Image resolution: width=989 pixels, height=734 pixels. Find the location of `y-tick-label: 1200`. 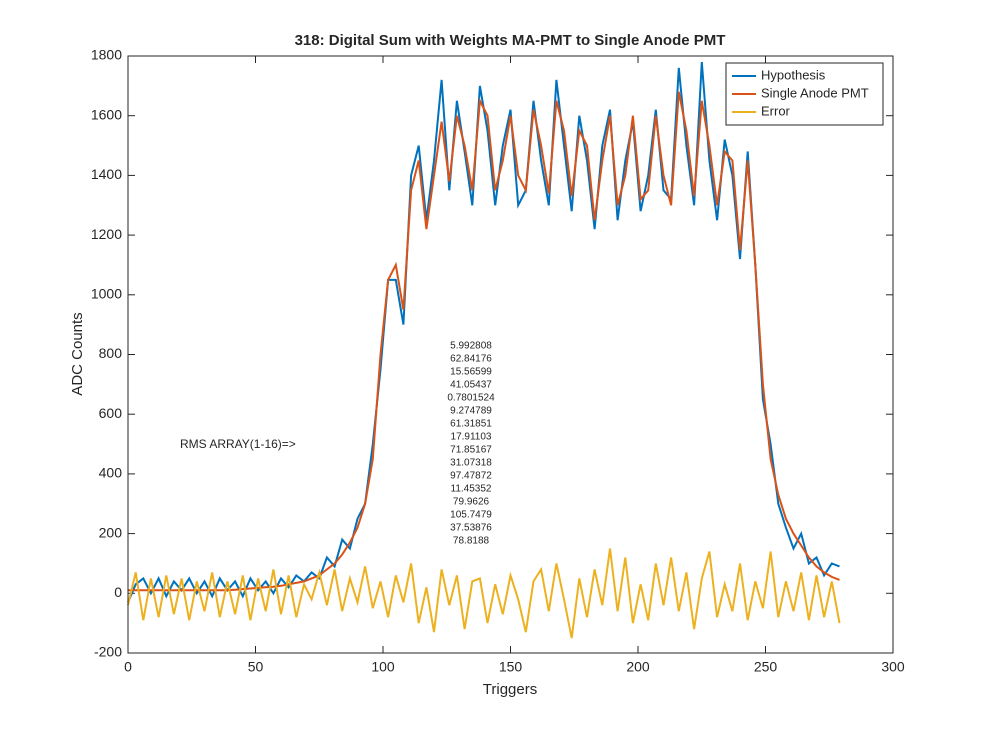

y-tick-label: 1200 is located at coordinates (106, 234).